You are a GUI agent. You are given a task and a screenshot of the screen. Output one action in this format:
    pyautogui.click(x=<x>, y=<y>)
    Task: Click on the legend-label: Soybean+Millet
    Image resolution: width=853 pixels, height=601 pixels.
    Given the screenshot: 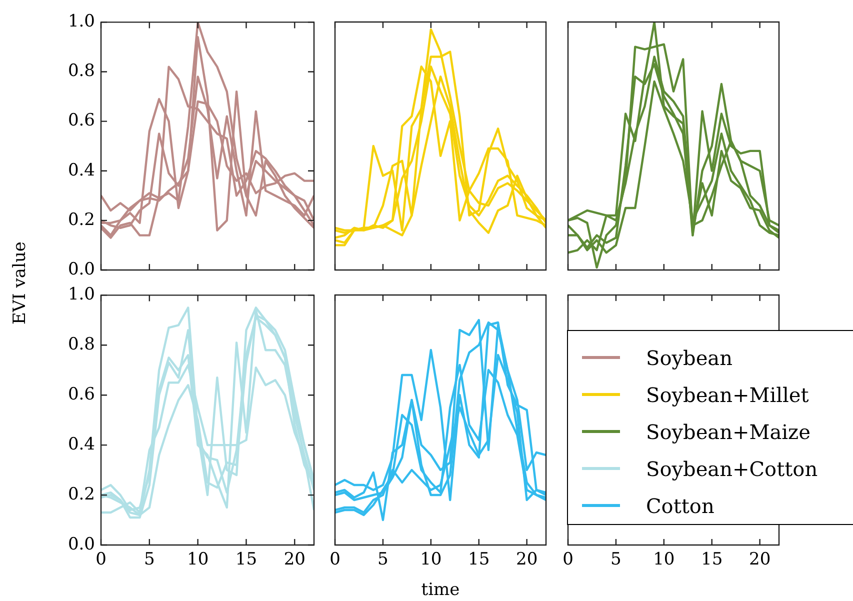 What is the action you would take?
    pyautogui.click(x=727, y=394)
    